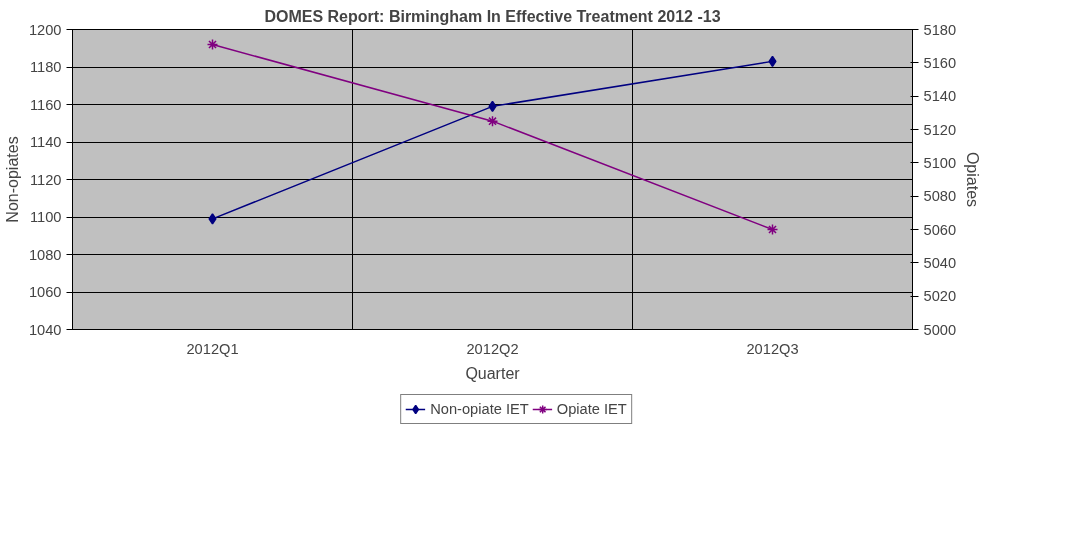 This screenshot has width=1082, height=554. I want to click on y-tick-label: 1120, so click(45, 179).